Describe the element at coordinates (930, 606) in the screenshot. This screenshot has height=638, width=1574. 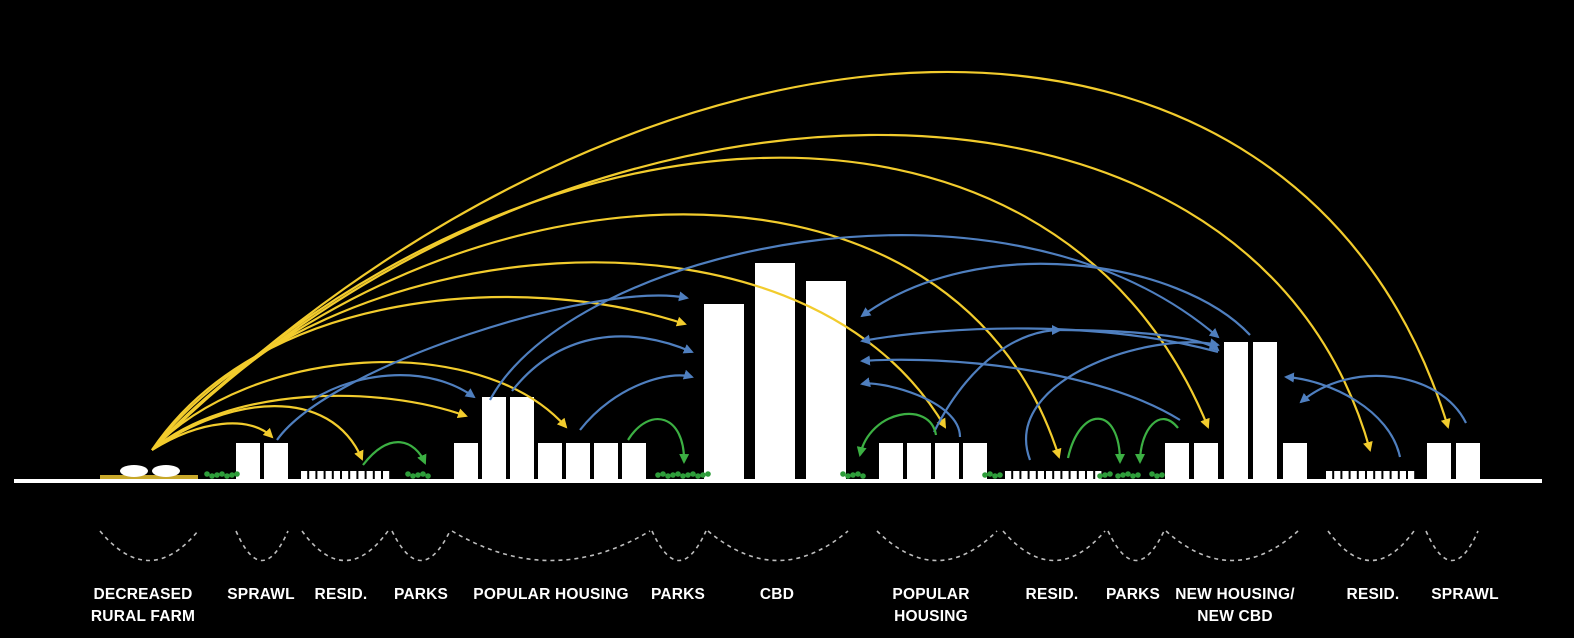
I see `zone-label-popular-housing-right: POPULAR HOUSING` at that location.